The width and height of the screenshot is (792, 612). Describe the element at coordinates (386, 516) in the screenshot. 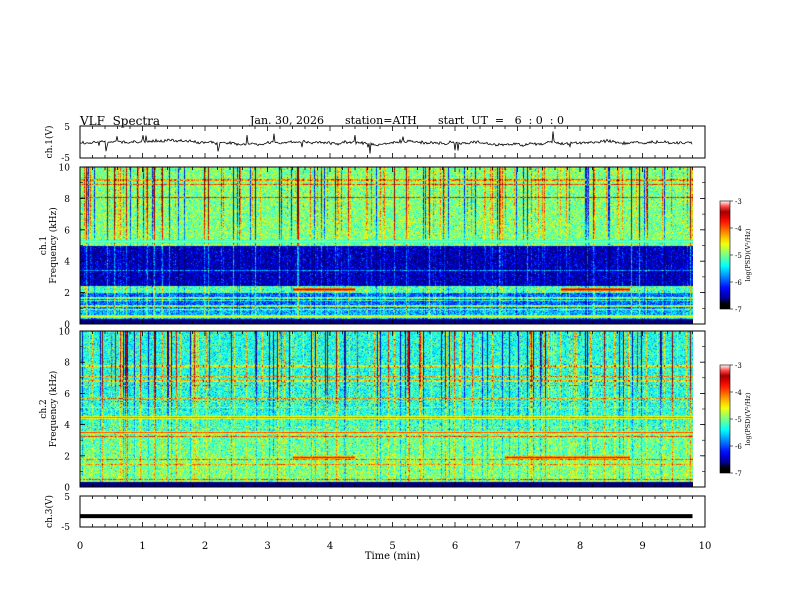

I see `ch3-waveform-line` at that location.